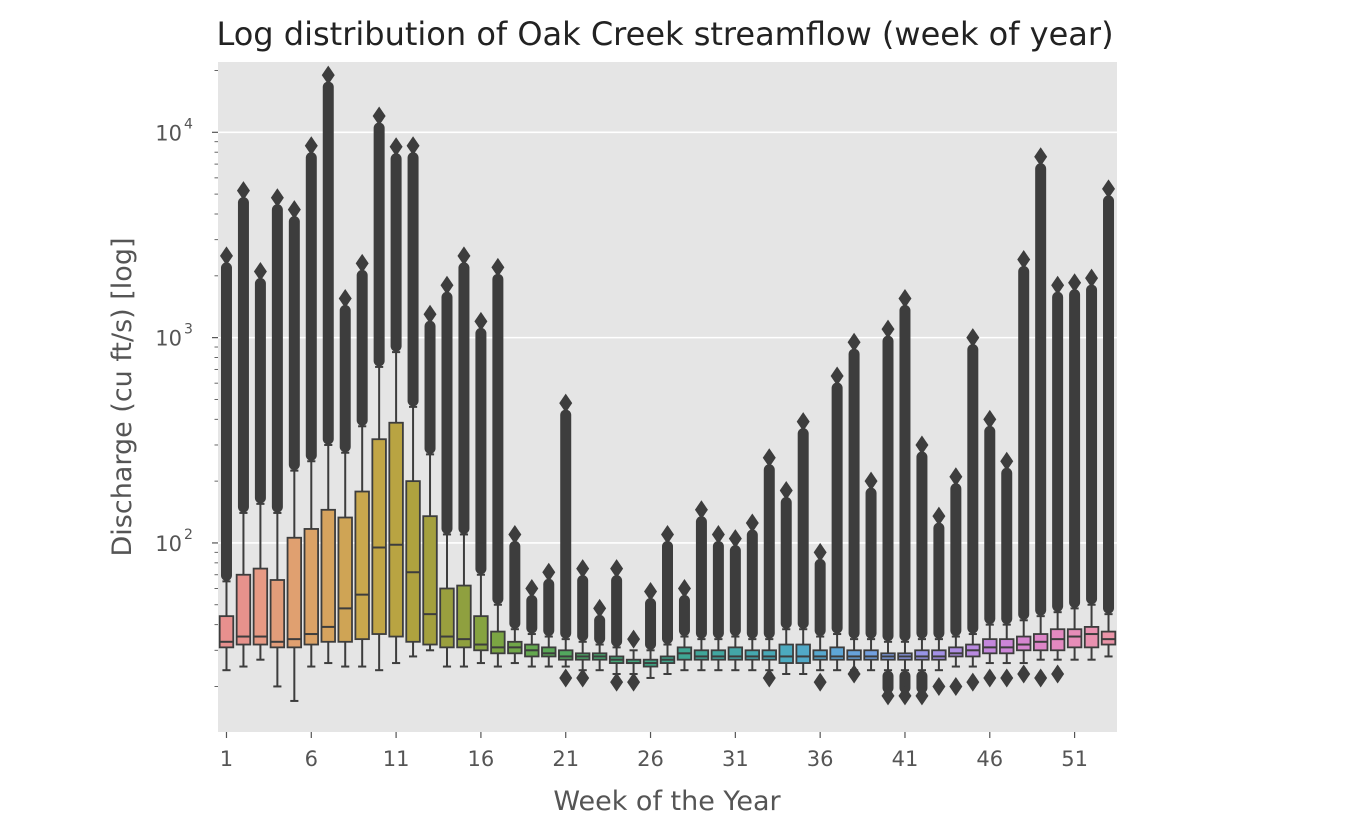 Image resolution: width=1354 pixels, height=832 pixels. Describe the element at coordinates (481, 759) in the screenshot. I see `x-tick-label: 16` at that location.